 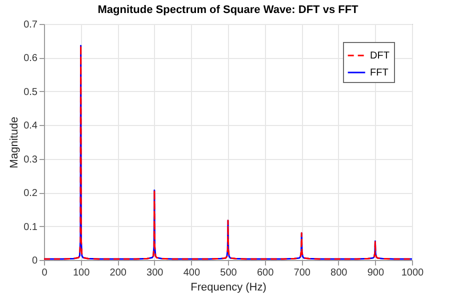 What do you see at coordinates (45, 273) in the screenshot?
I see `x-tick-label: 0` at bounding box center [45, 273].